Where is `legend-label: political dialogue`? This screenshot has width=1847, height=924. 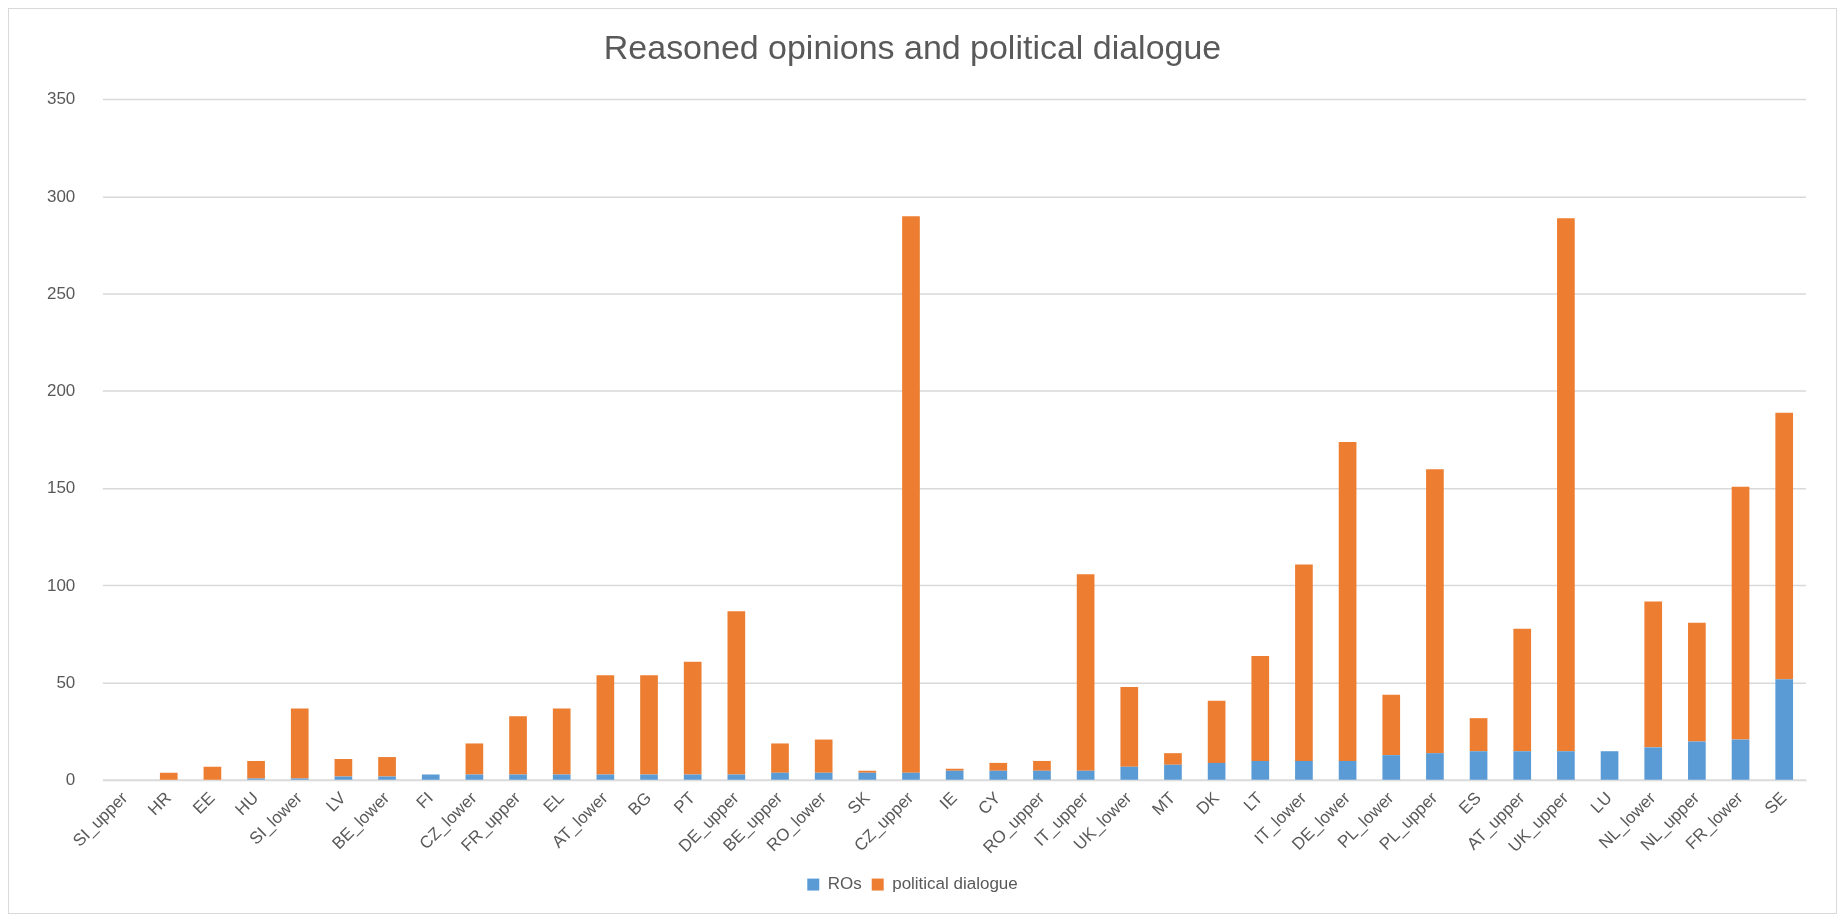 legend-label: political dialogue is located at coordinates (955, 884).